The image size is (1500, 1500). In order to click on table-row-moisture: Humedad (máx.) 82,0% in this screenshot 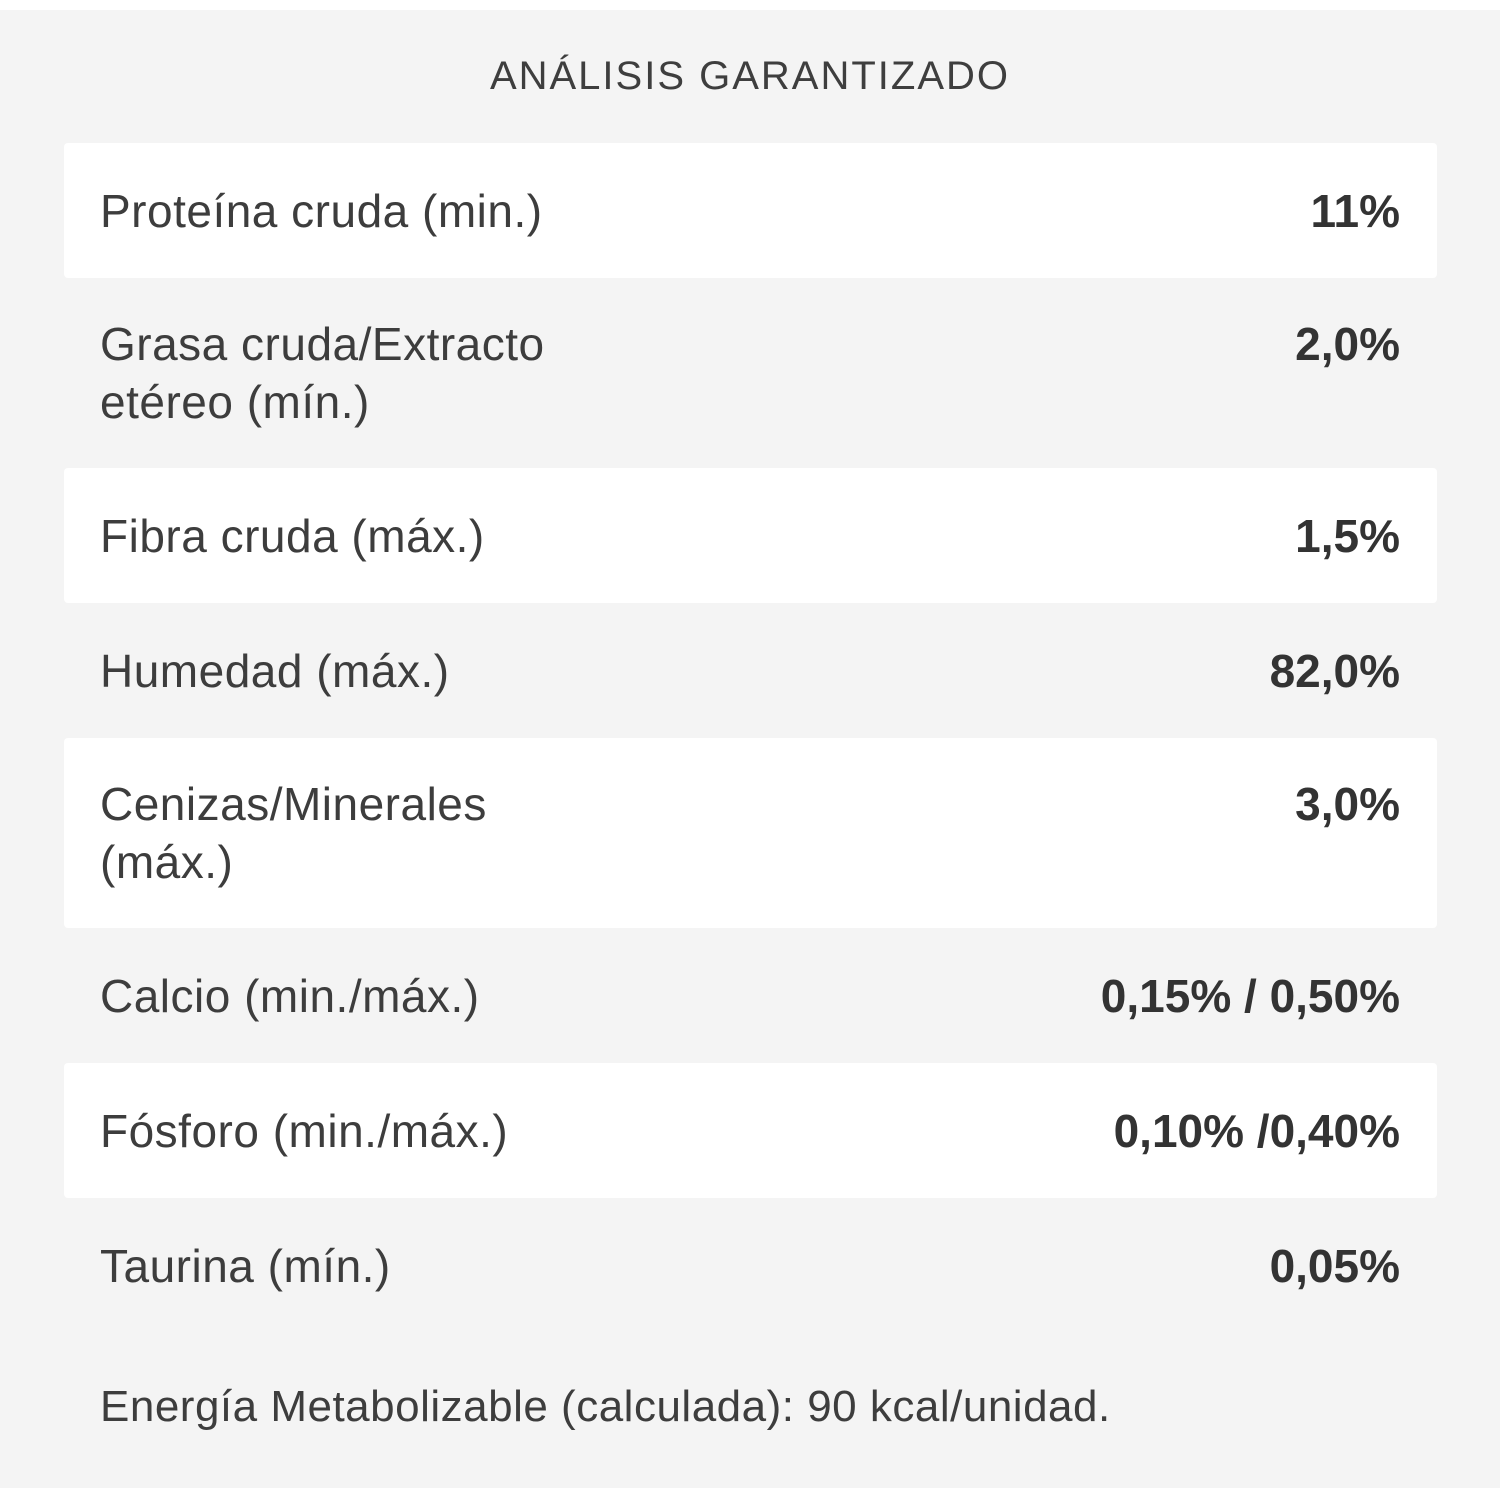, I will do `click(750, 670)`.